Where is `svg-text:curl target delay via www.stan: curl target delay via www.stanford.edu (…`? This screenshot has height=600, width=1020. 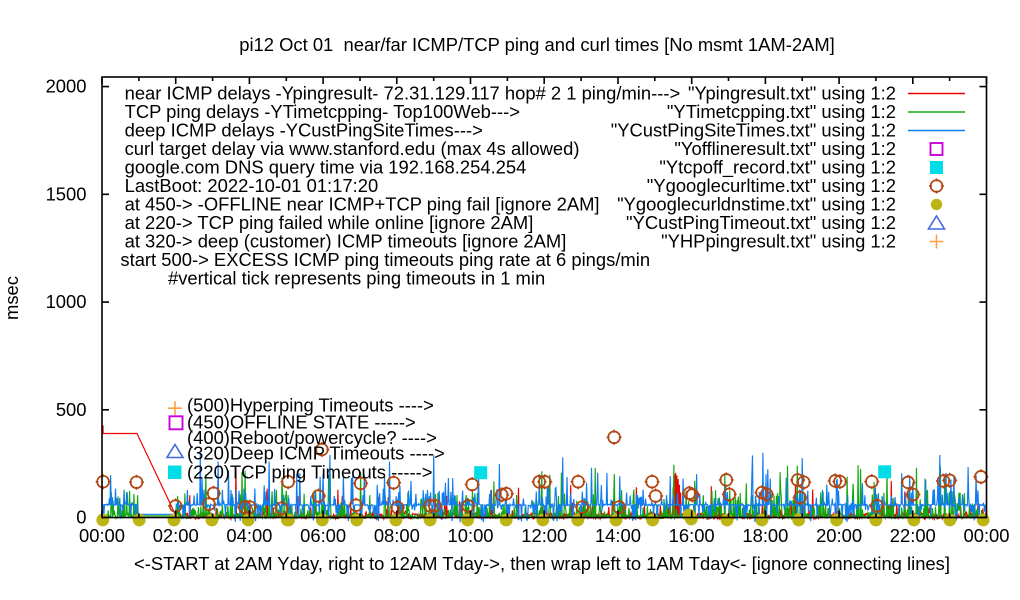
svg-text:curl target delay via www.stan: curl target delay via www.stanford.edu (… is located at coordinates (352, 148).